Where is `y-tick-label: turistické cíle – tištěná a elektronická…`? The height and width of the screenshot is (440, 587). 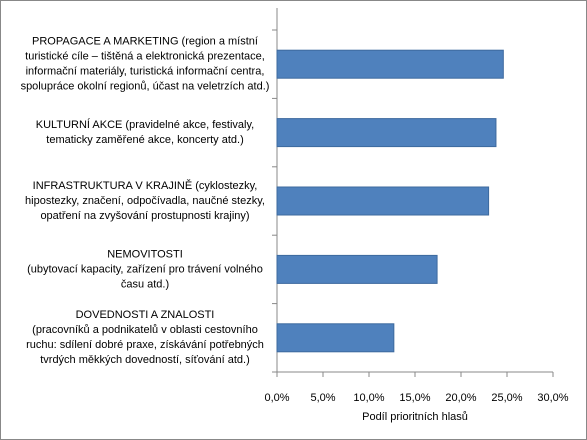 y-tick-label: turistické cíle – tištěná a elektronická… is located at coordinates (145, 57).